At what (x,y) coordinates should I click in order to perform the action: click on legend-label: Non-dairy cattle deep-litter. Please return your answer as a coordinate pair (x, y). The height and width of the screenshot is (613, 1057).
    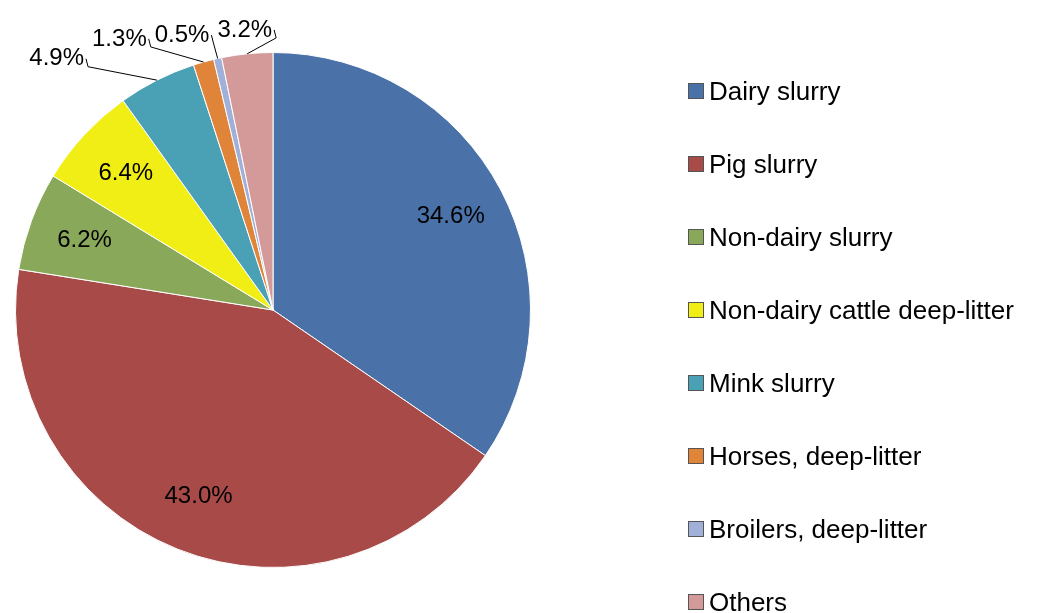
    Looking at the image, I should click on (861, 309).